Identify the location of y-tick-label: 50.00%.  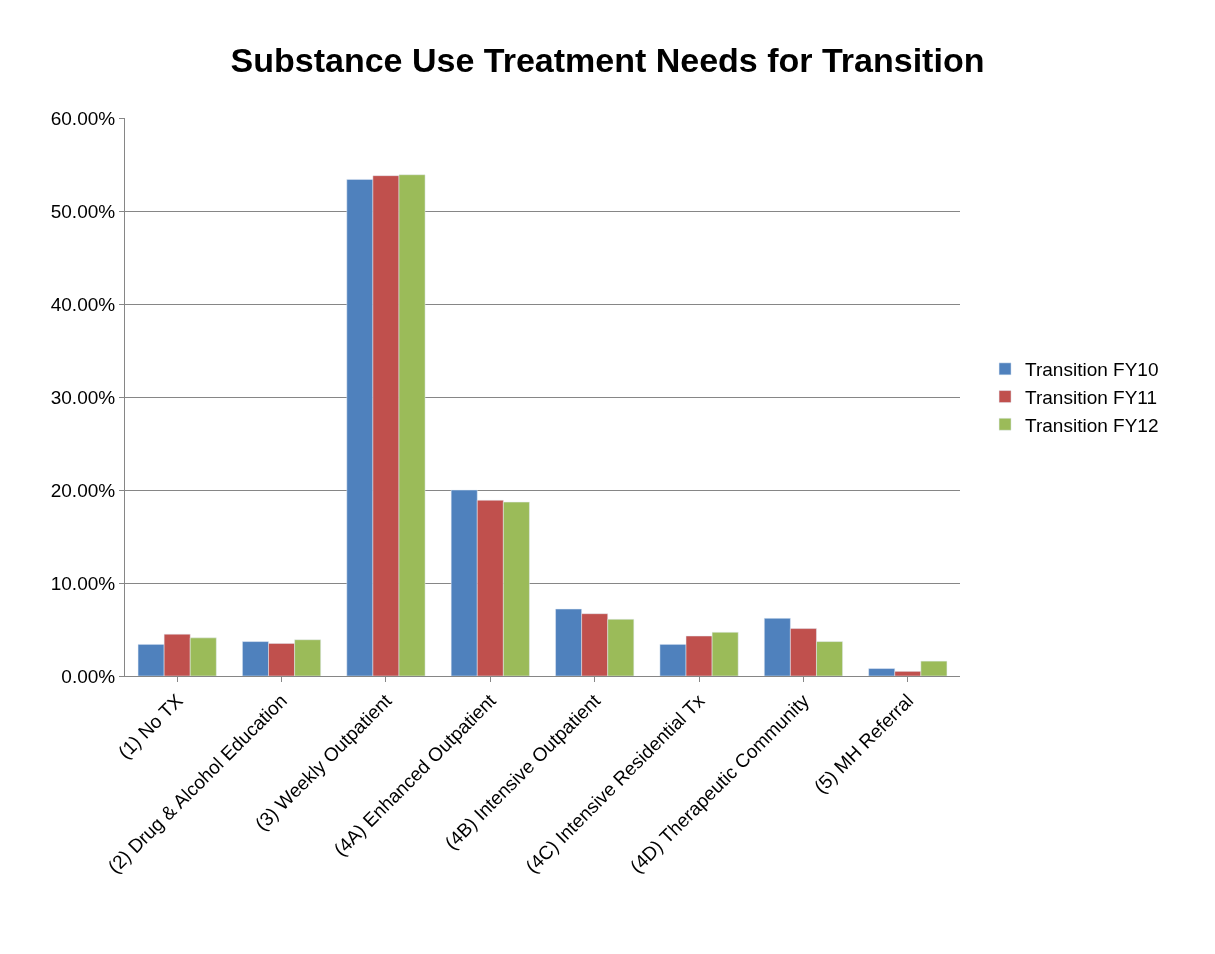
(83, 211).